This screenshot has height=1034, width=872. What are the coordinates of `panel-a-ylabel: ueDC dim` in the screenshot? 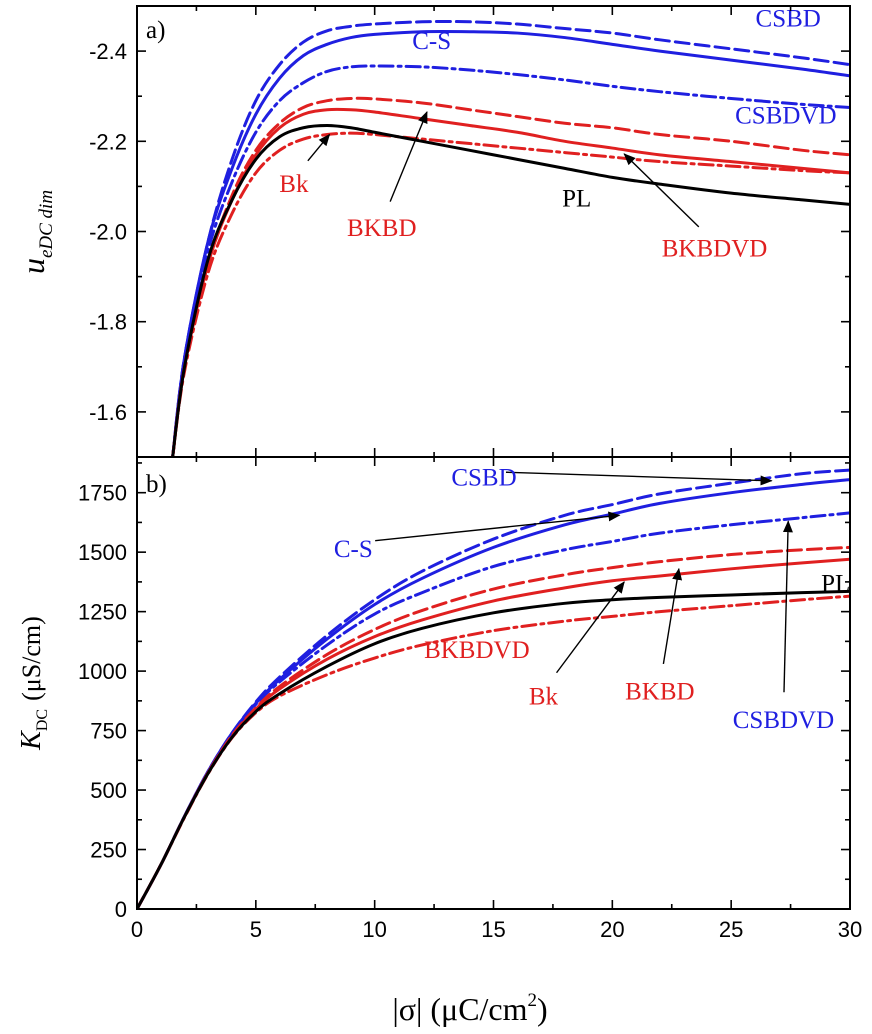 It's located at (36, 232).